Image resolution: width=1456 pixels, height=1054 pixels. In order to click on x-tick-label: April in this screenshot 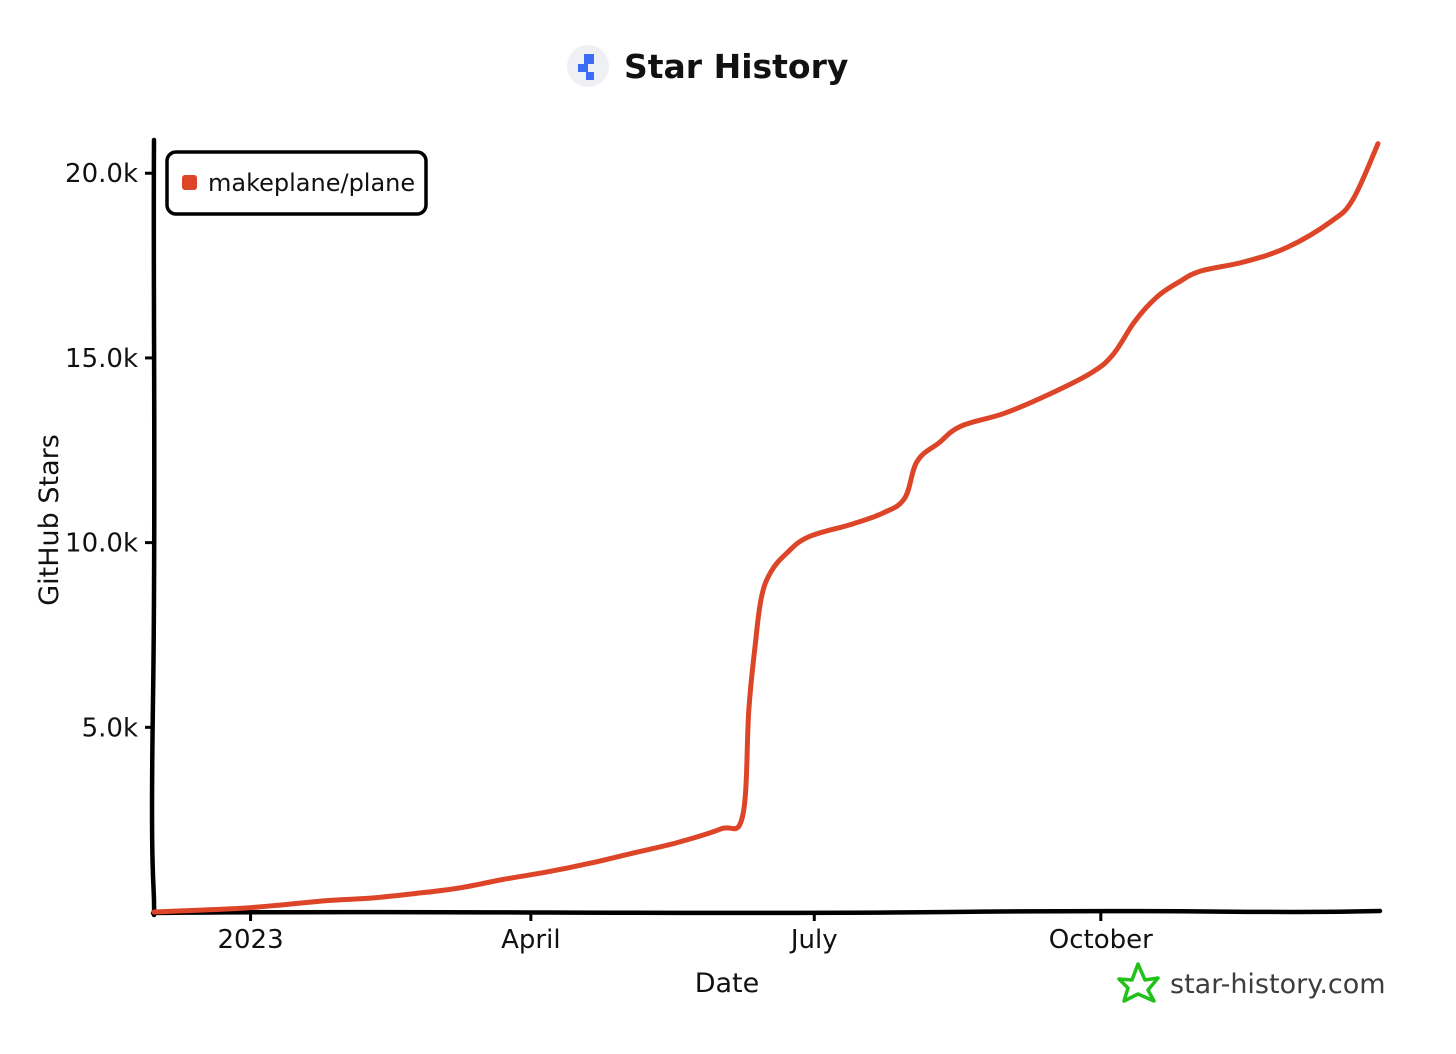, I will do `click(530, 940)`.